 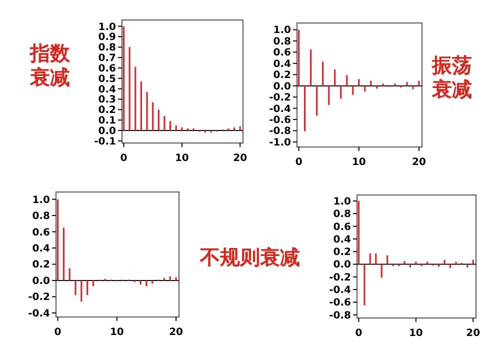 I want to click on text: 指数衰减, so click(x=50, y=65).